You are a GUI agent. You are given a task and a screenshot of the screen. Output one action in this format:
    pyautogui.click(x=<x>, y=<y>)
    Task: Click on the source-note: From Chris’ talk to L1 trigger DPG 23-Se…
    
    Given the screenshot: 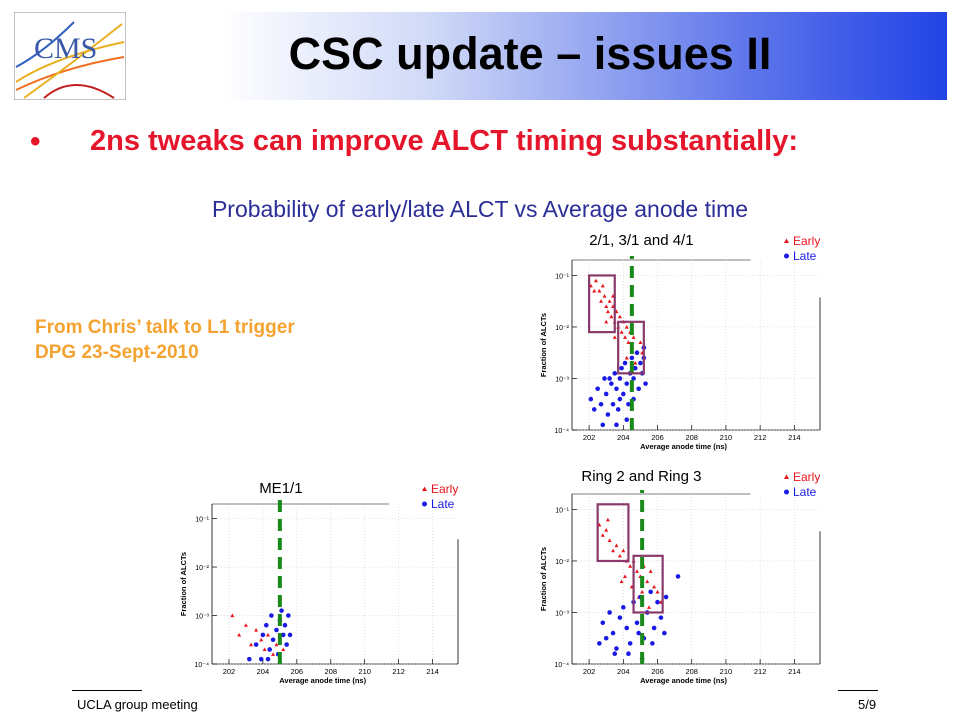 What is the action you would take?
    pyautogui.click(x=165, y=340)
    